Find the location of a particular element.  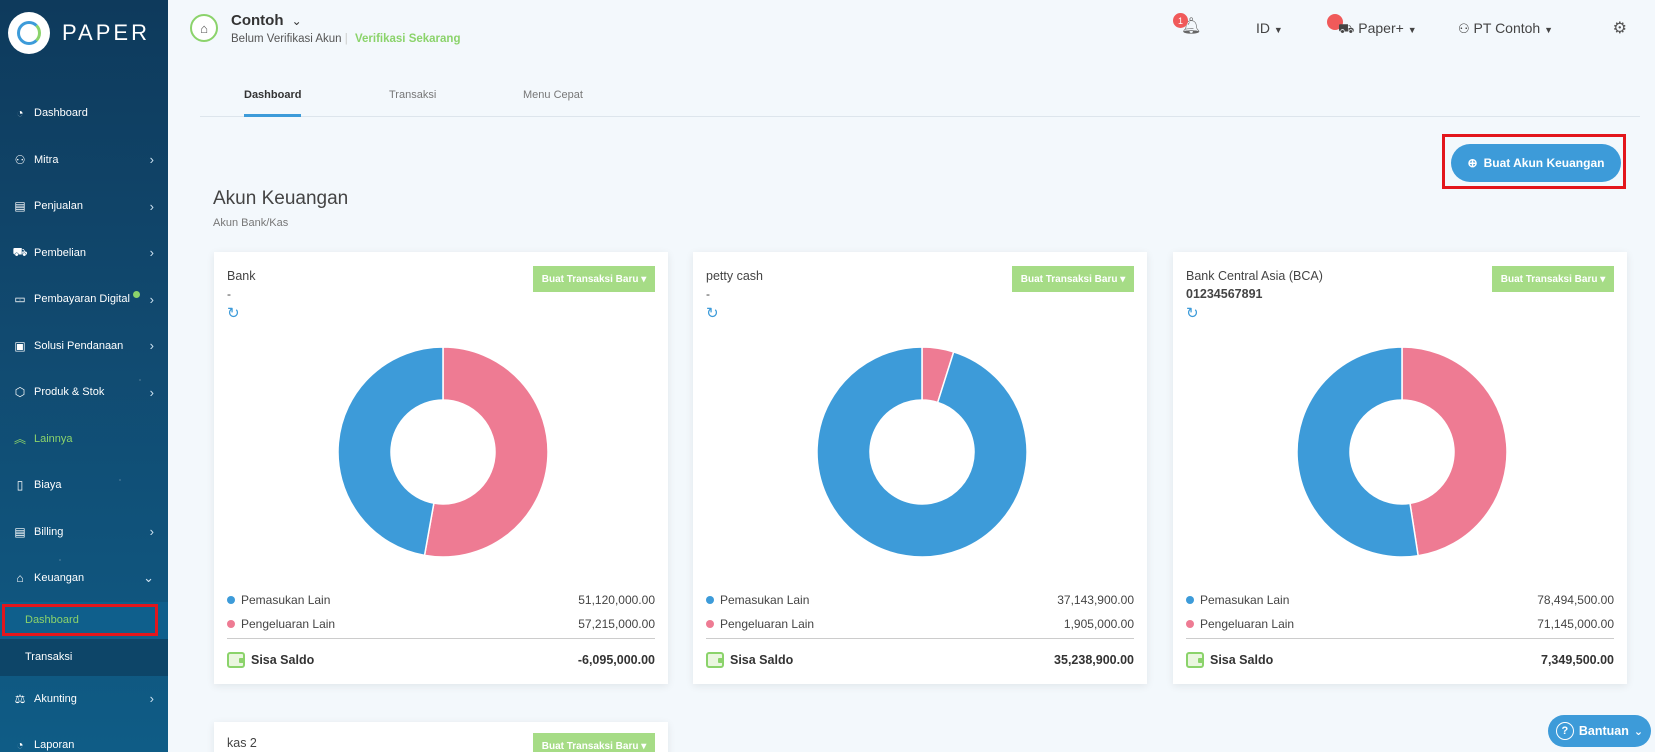

create-account-highlight: ⊕ Buat Akun Keuangan is located at coordinates (1534, 161).